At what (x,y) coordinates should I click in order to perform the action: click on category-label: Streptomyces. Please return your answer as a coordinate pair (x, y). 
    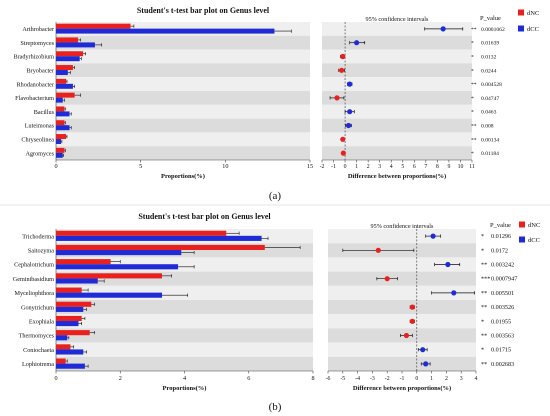
    Looking at the image, I should click on (37, 43).